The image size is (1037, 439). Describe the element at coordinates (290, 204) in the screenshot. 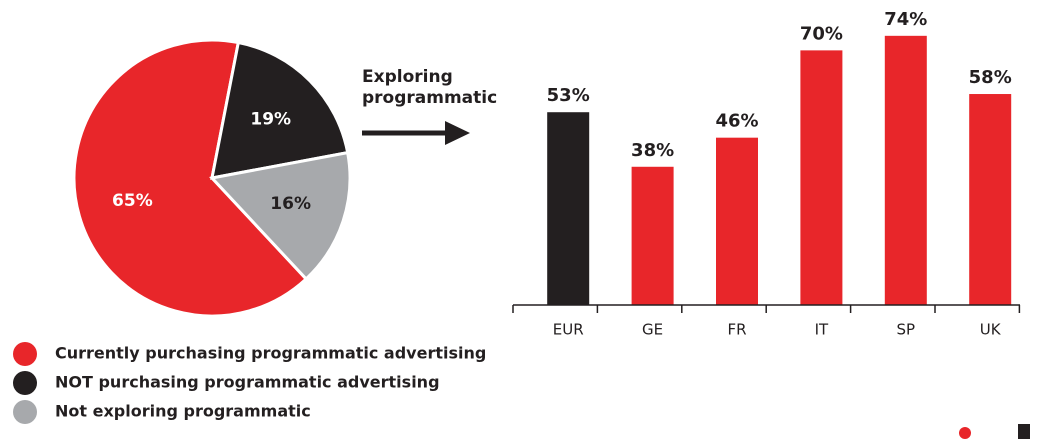

I see `data-label: 16%` at that location.